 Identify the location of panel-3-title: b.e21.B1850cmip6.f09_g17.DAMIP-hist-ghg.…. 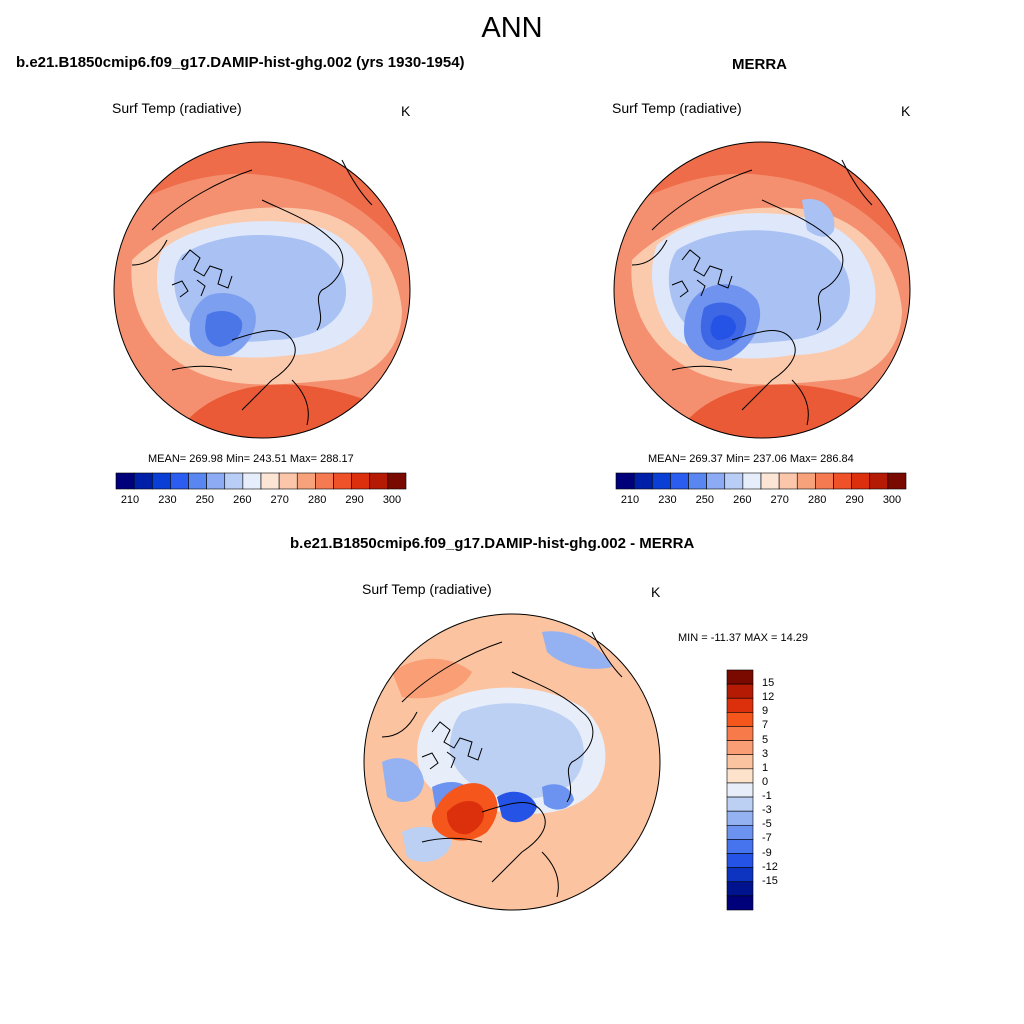
(492, 543).